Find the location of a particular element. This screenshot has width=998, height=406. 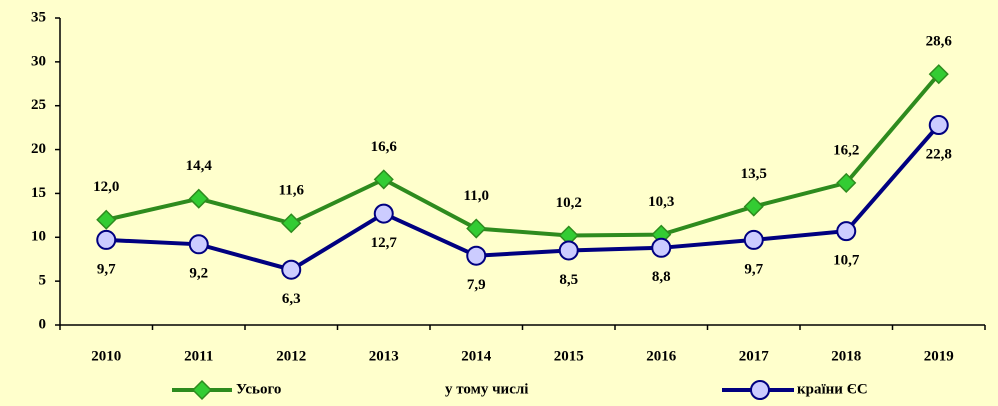

x-tick-label: 2017 is located at coordinates (754, 356).